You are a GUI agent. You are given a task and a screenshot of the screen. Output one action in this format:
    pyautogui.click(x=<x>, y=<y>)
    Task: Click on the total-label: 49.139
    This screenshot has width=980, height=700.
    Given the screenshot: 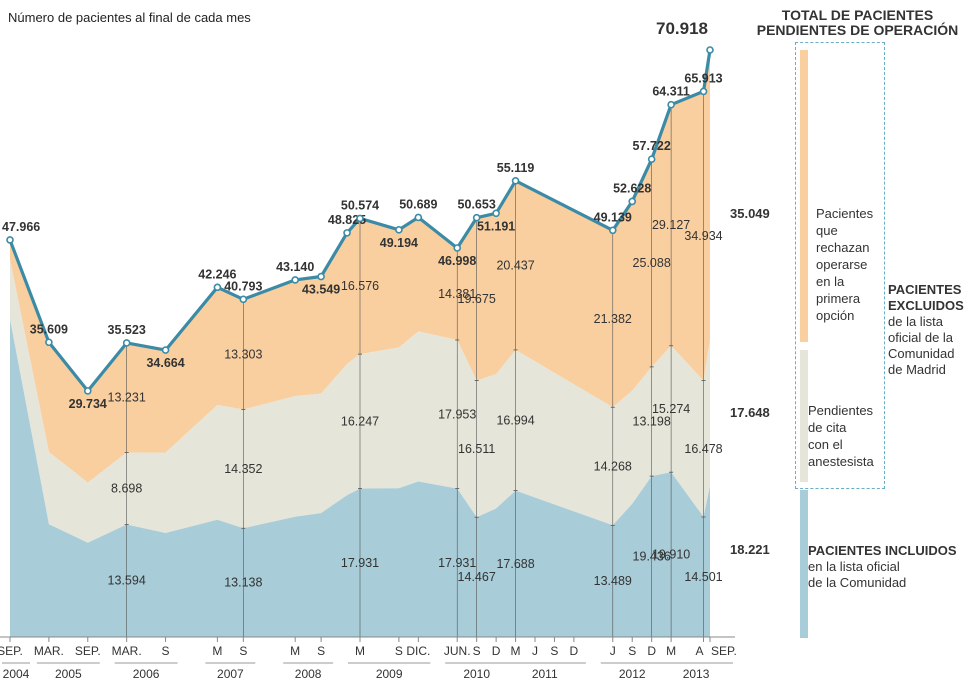 What is the action you would take?
    pyautogui.click(x=613, y=217)
    